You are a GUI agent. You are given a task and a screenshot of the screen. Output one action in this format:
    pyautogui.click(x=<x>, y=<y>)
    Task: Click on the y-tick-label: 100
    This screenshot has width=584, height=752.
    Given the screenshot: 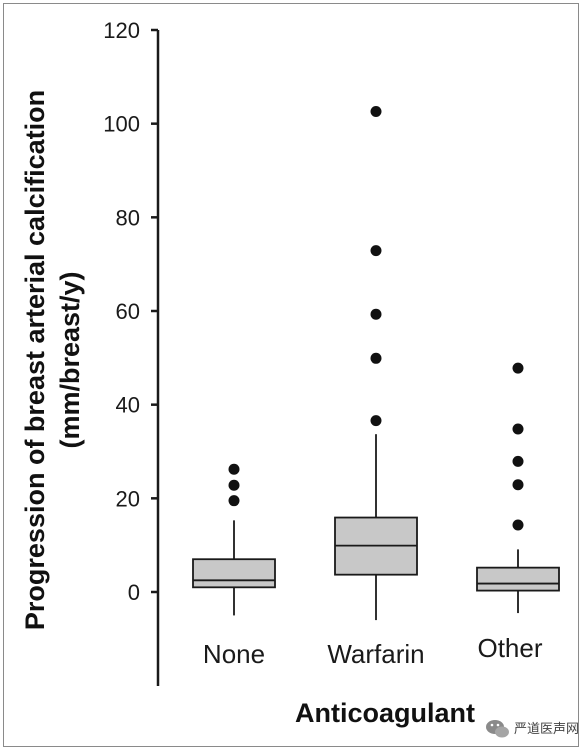 What is the action you would take?
    pyautogui.click(x=121, y=124)
    